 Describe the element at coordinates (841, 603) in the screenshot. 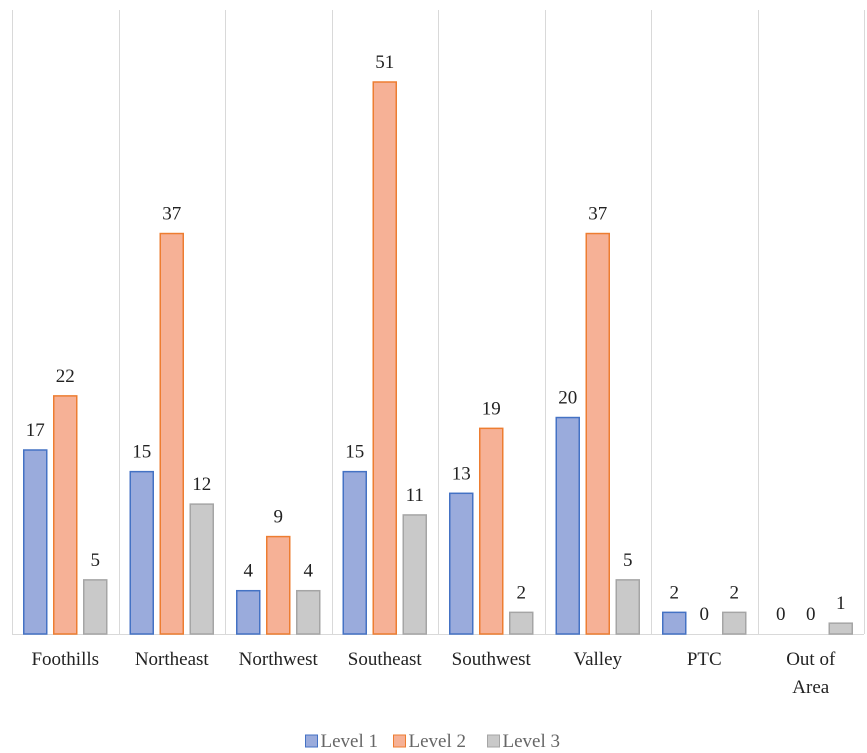

I see `data-label: 1` at that location.